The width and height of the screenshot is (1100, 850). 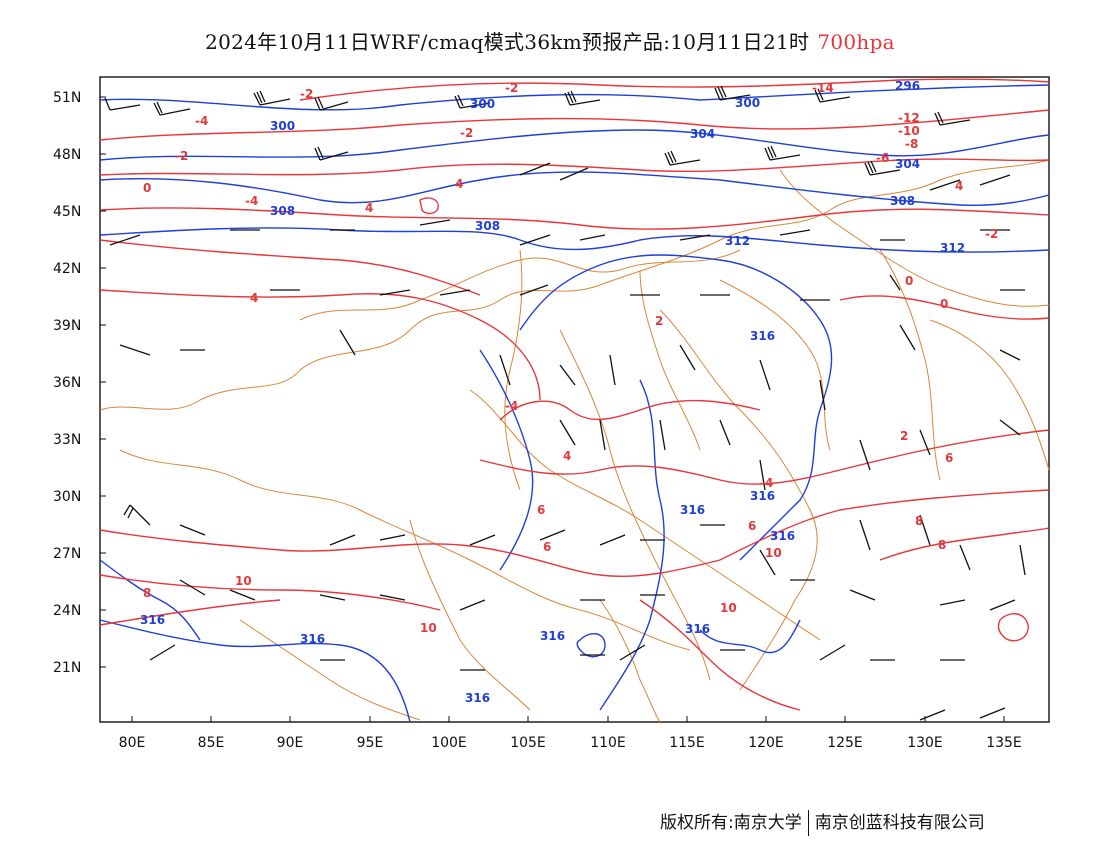 What do you see at coordinates (907, 86) in the screenshot?
I see `height-label: 296` at bounding box center [907, 86].